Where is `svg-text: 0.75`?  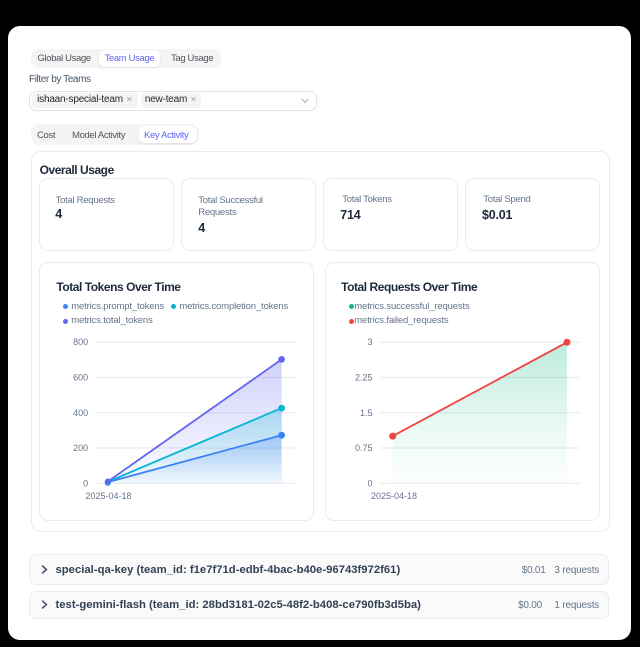 svg-text: 0.75 is located at coordinates (364, 448).